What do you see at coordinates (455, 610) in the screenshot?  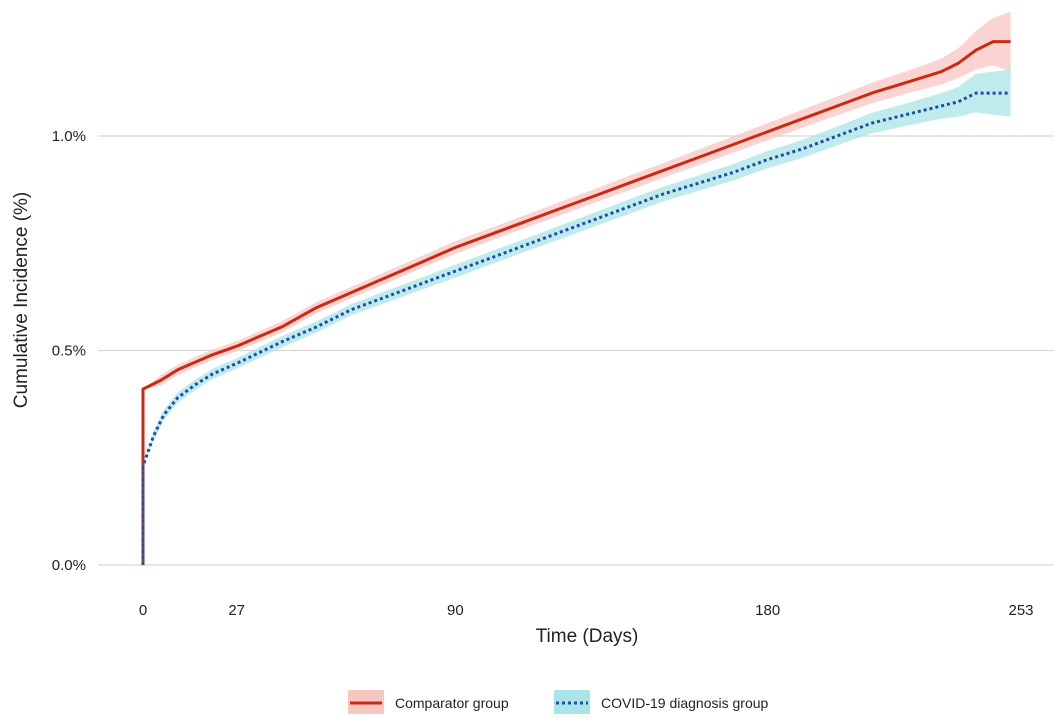 I see `x-tick-label-2: 90` at bounding box center [455, 610].